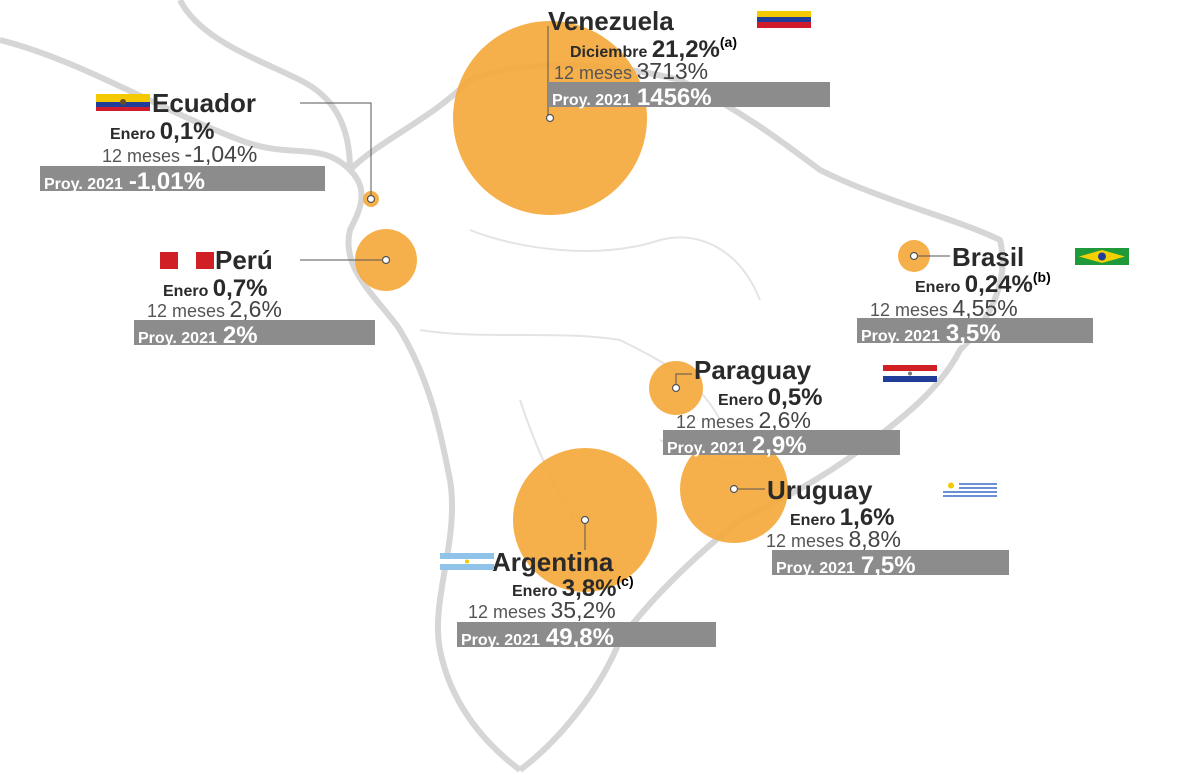 The width and height of the screenshot is (1200, 775). Describe the element at coordinates (467, 564) in the screenshot. I see `argentina-flag-icon` at that location.